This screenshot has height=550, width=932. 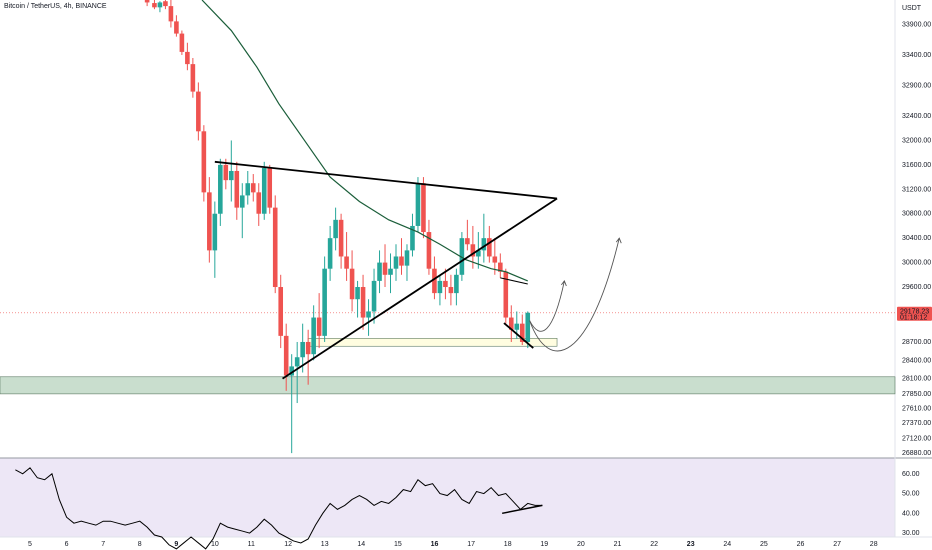 What do you see at coordinates (103, 544) in the screenshot?
I see `time-tick-label: 7` at bounding box center [103, 544].